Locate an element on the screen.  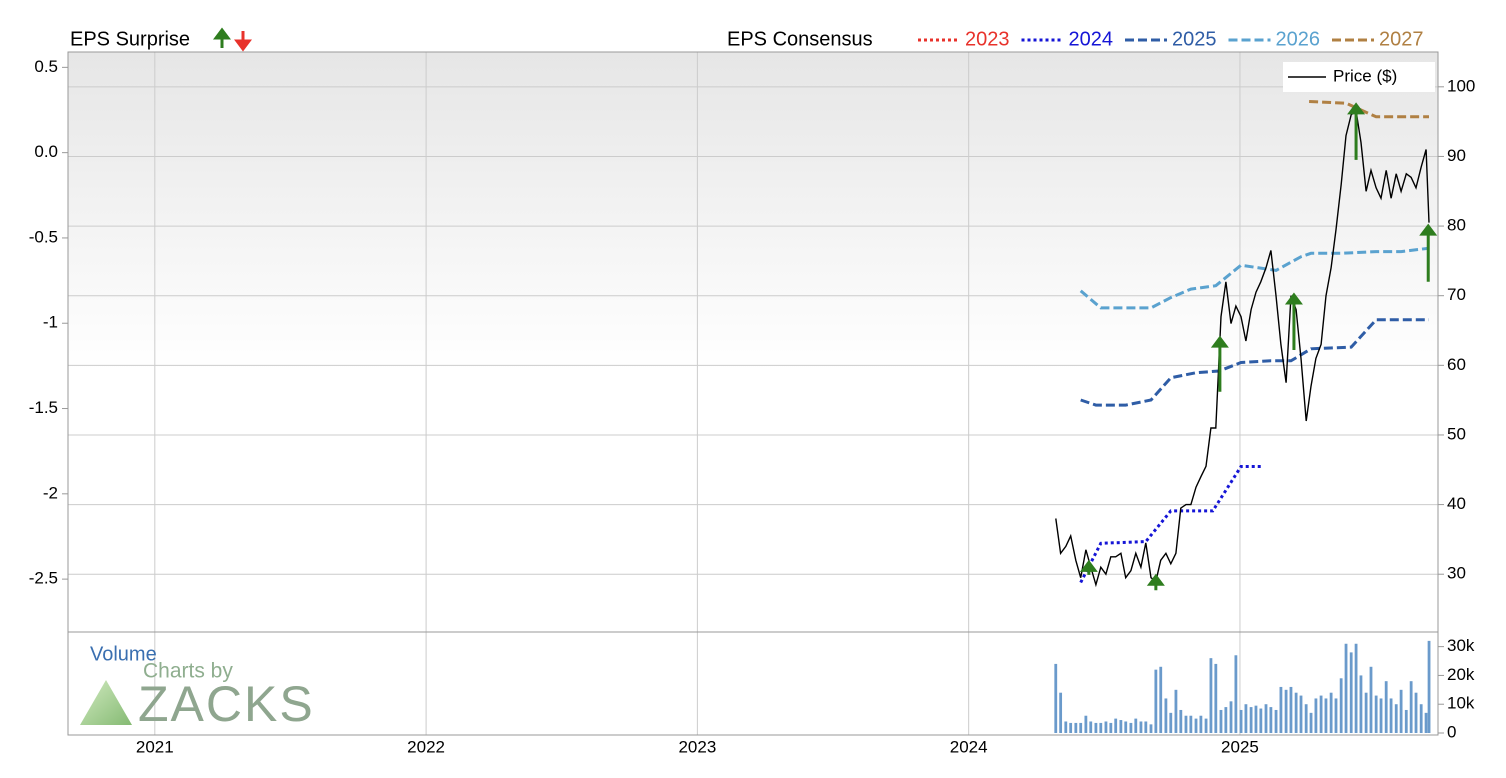
y2-tick-label: 80 is located at coordinates (1456, 225).